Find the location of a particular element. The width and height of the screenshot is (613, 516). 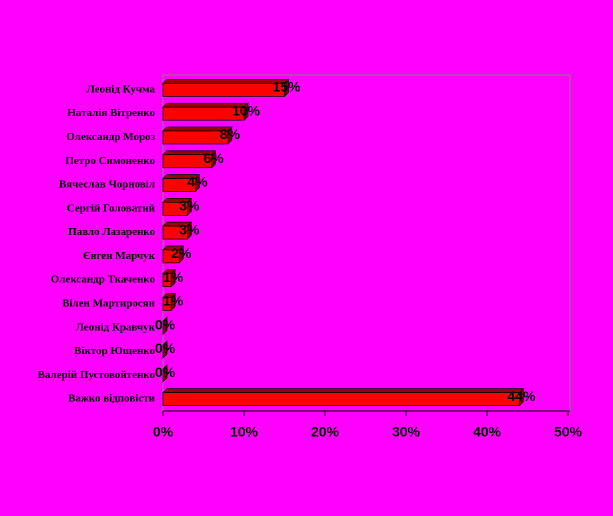

x-tick-label: 0% is located at coordinates (163, 432).